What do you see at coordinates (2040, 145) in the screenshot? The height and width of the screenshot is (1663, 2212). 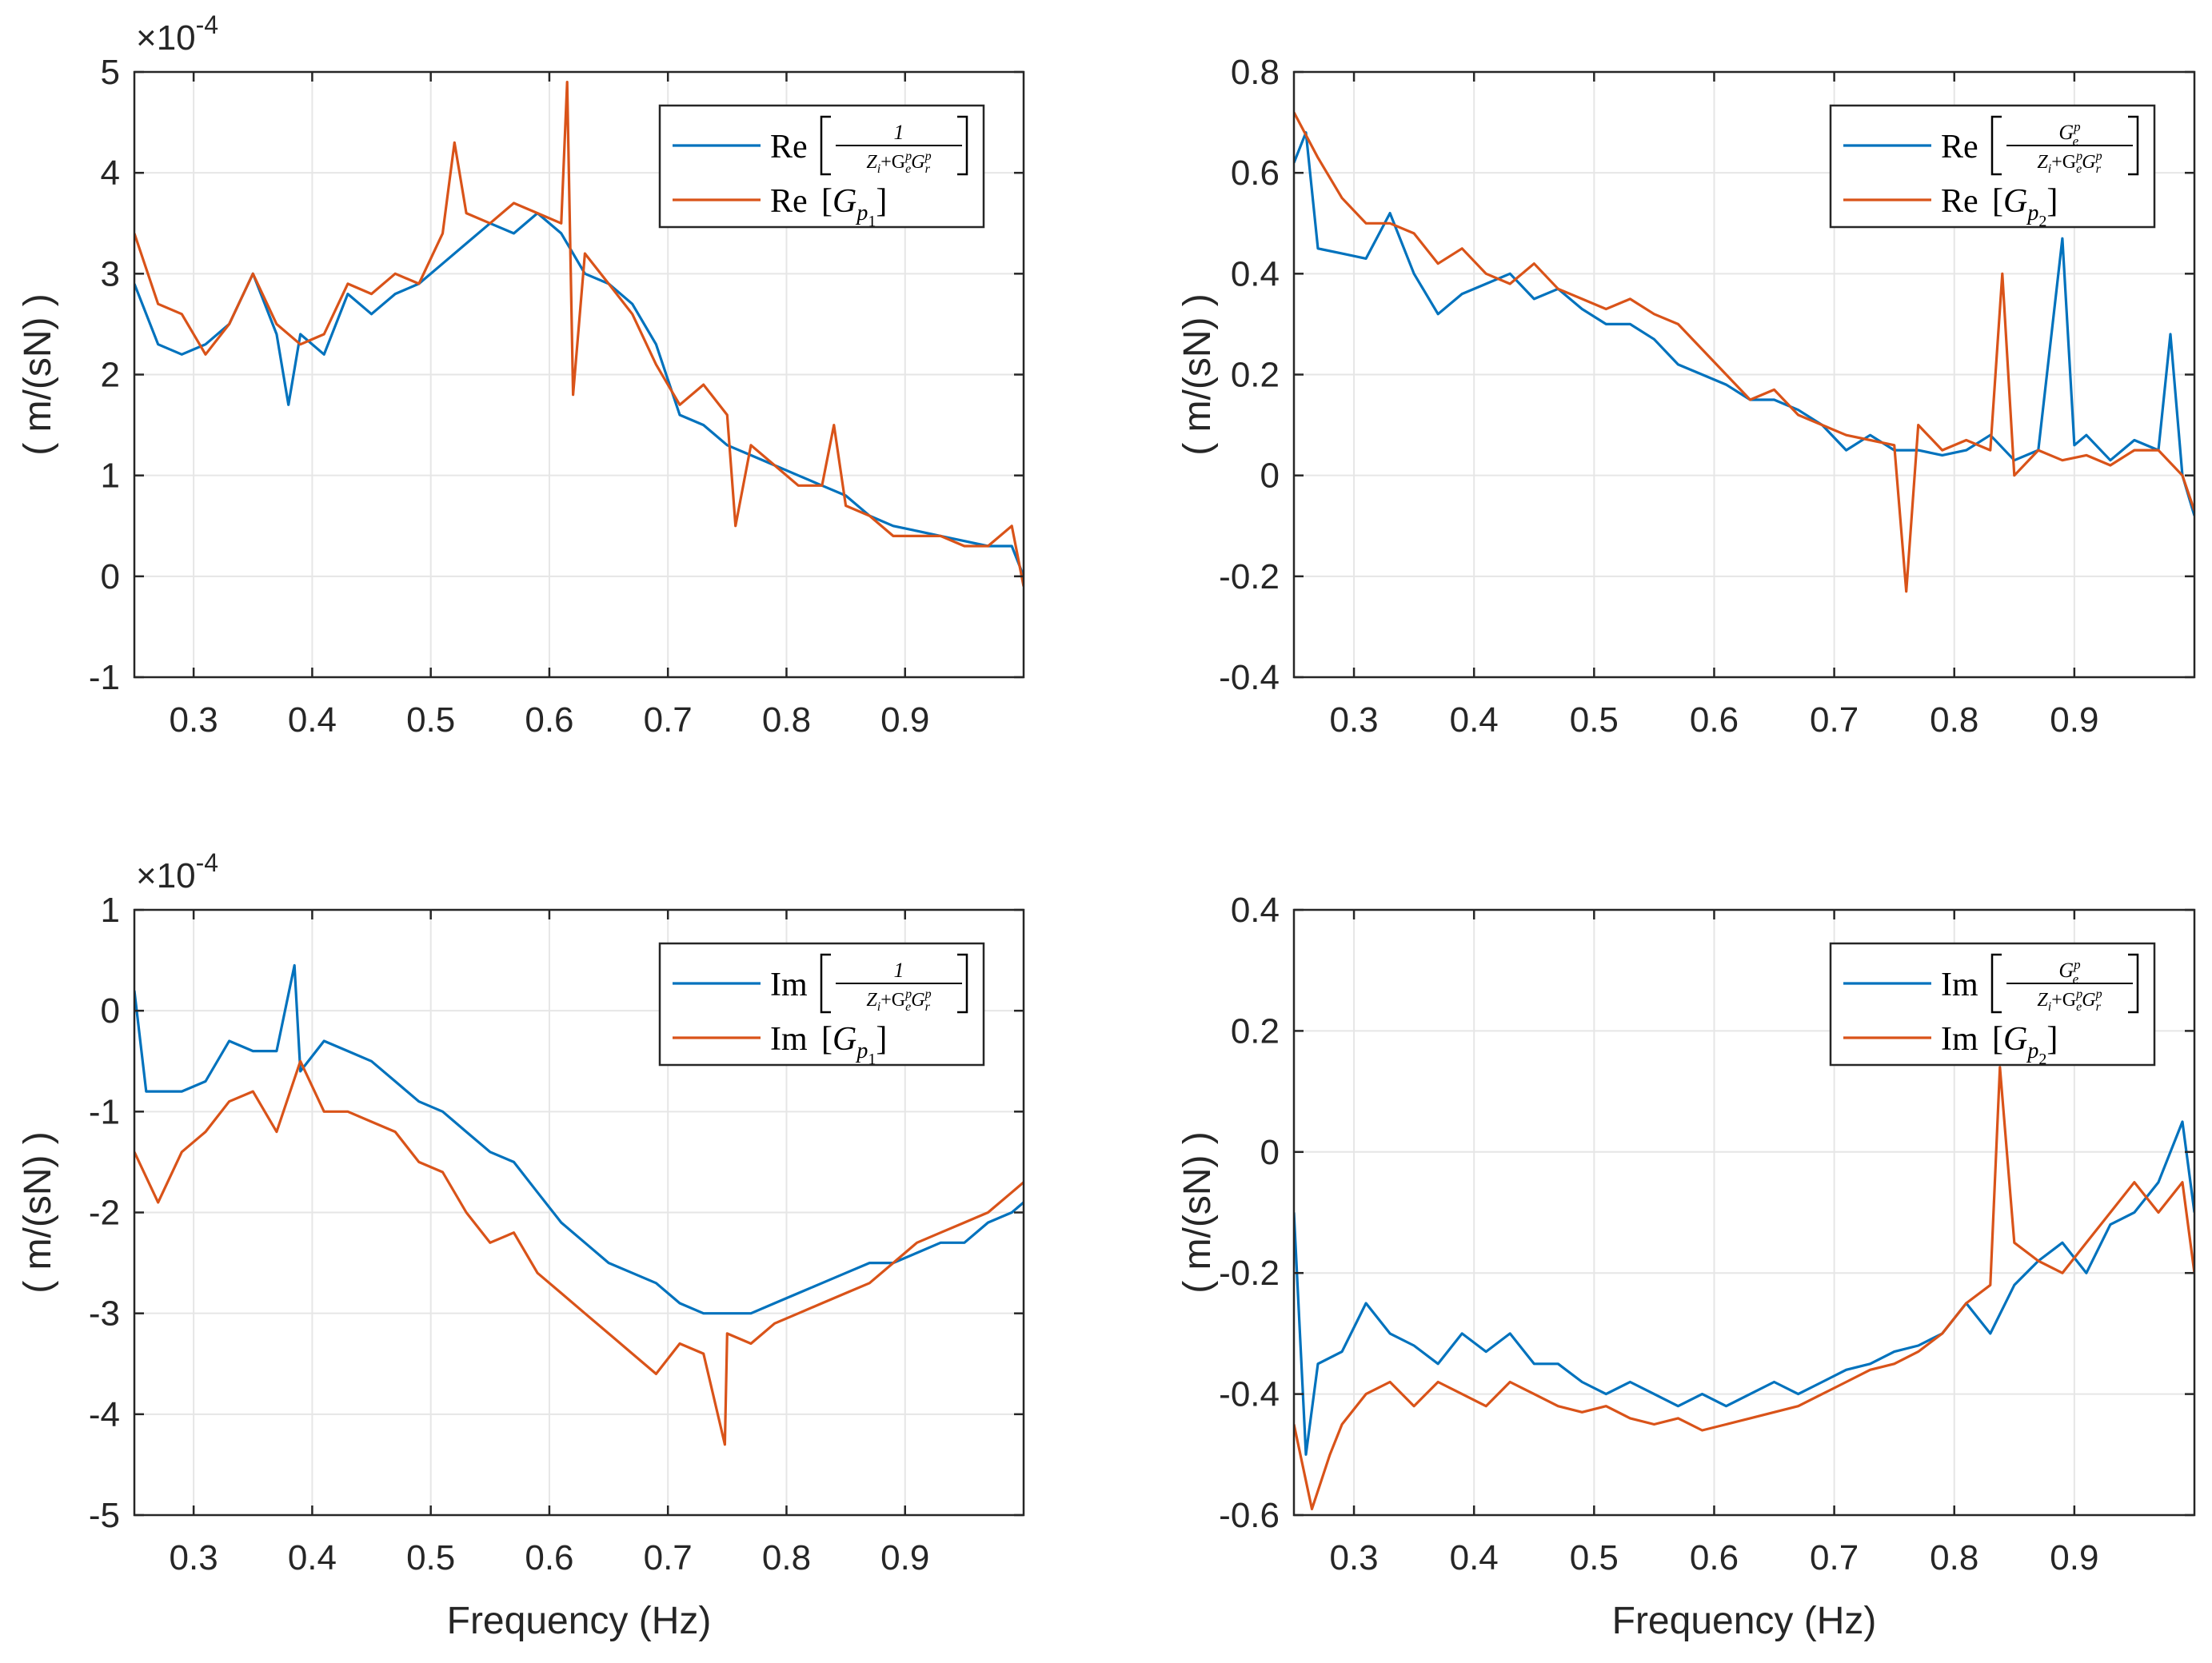 I see `legend-entry: Re Gp eZi+Gp eGp r` at bounding box center [2040, 145].